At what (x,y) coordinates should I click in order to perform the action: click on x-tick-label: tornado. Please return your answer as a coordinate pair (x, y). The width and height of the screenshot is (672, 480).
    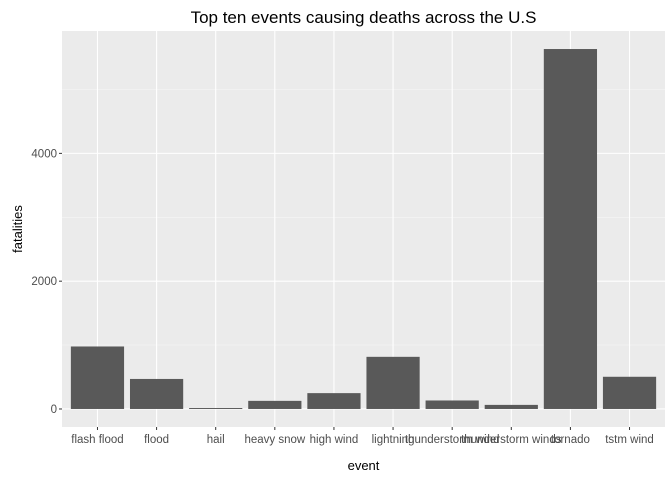
    Looking at the image, I should click on (570, 440).